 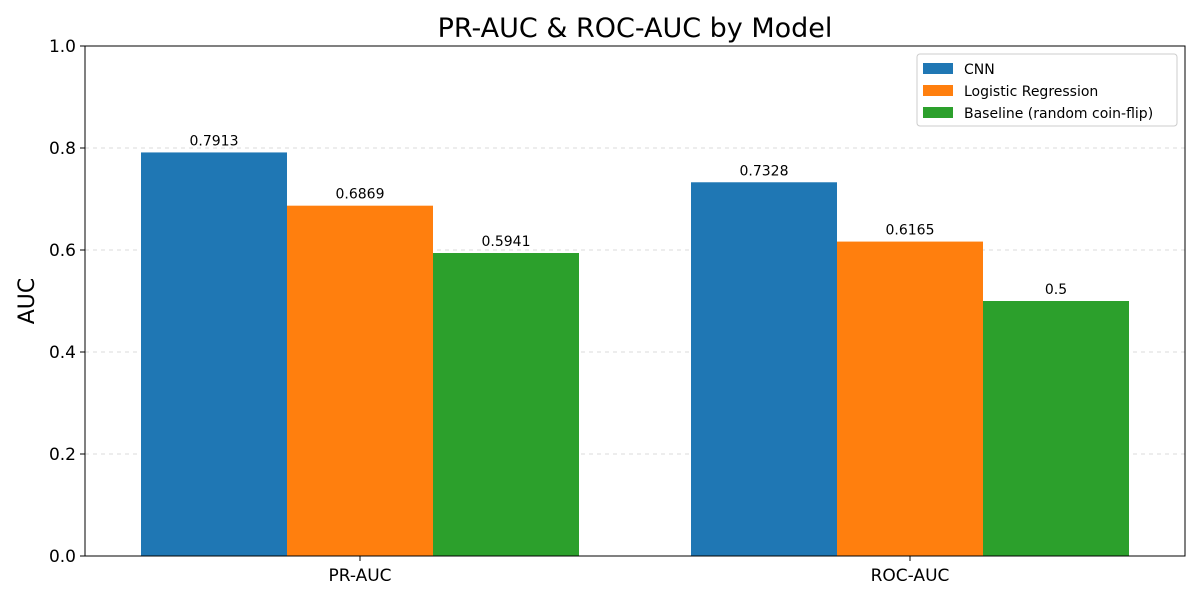 I want to click on x-tick-label: PR-AUC, so click(x=359, y=576).